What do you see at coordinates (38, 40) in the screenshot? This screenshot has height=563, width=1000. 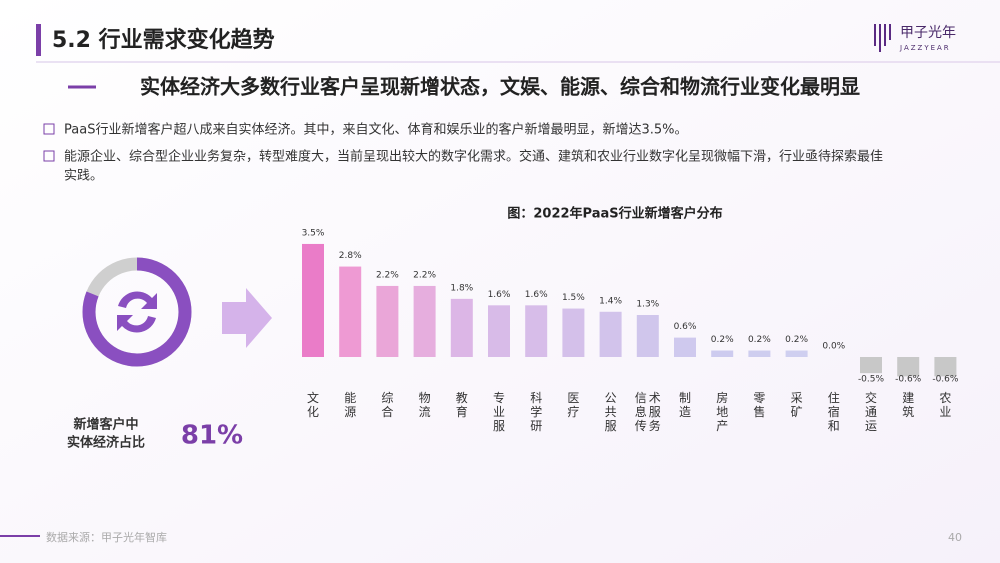 I see `header-accent` at bounding box center [38, 40].